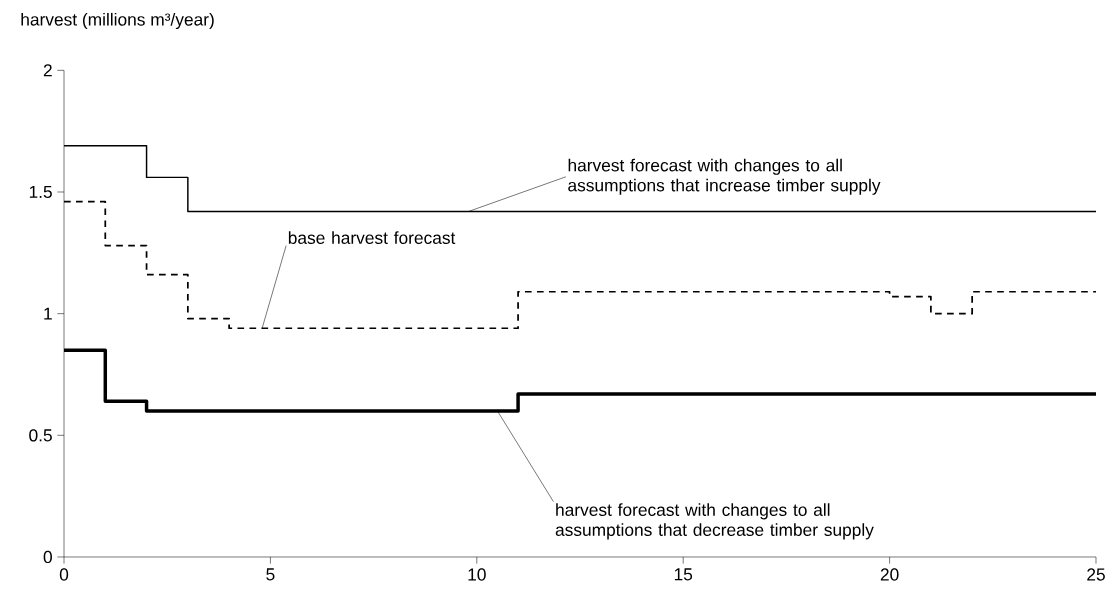 This screenshot has height=606, width=1111. What do you see at coordinates (47, 70) in the screenshot?
I see `y-tick-label: 2` at bounding box center [47, 70].